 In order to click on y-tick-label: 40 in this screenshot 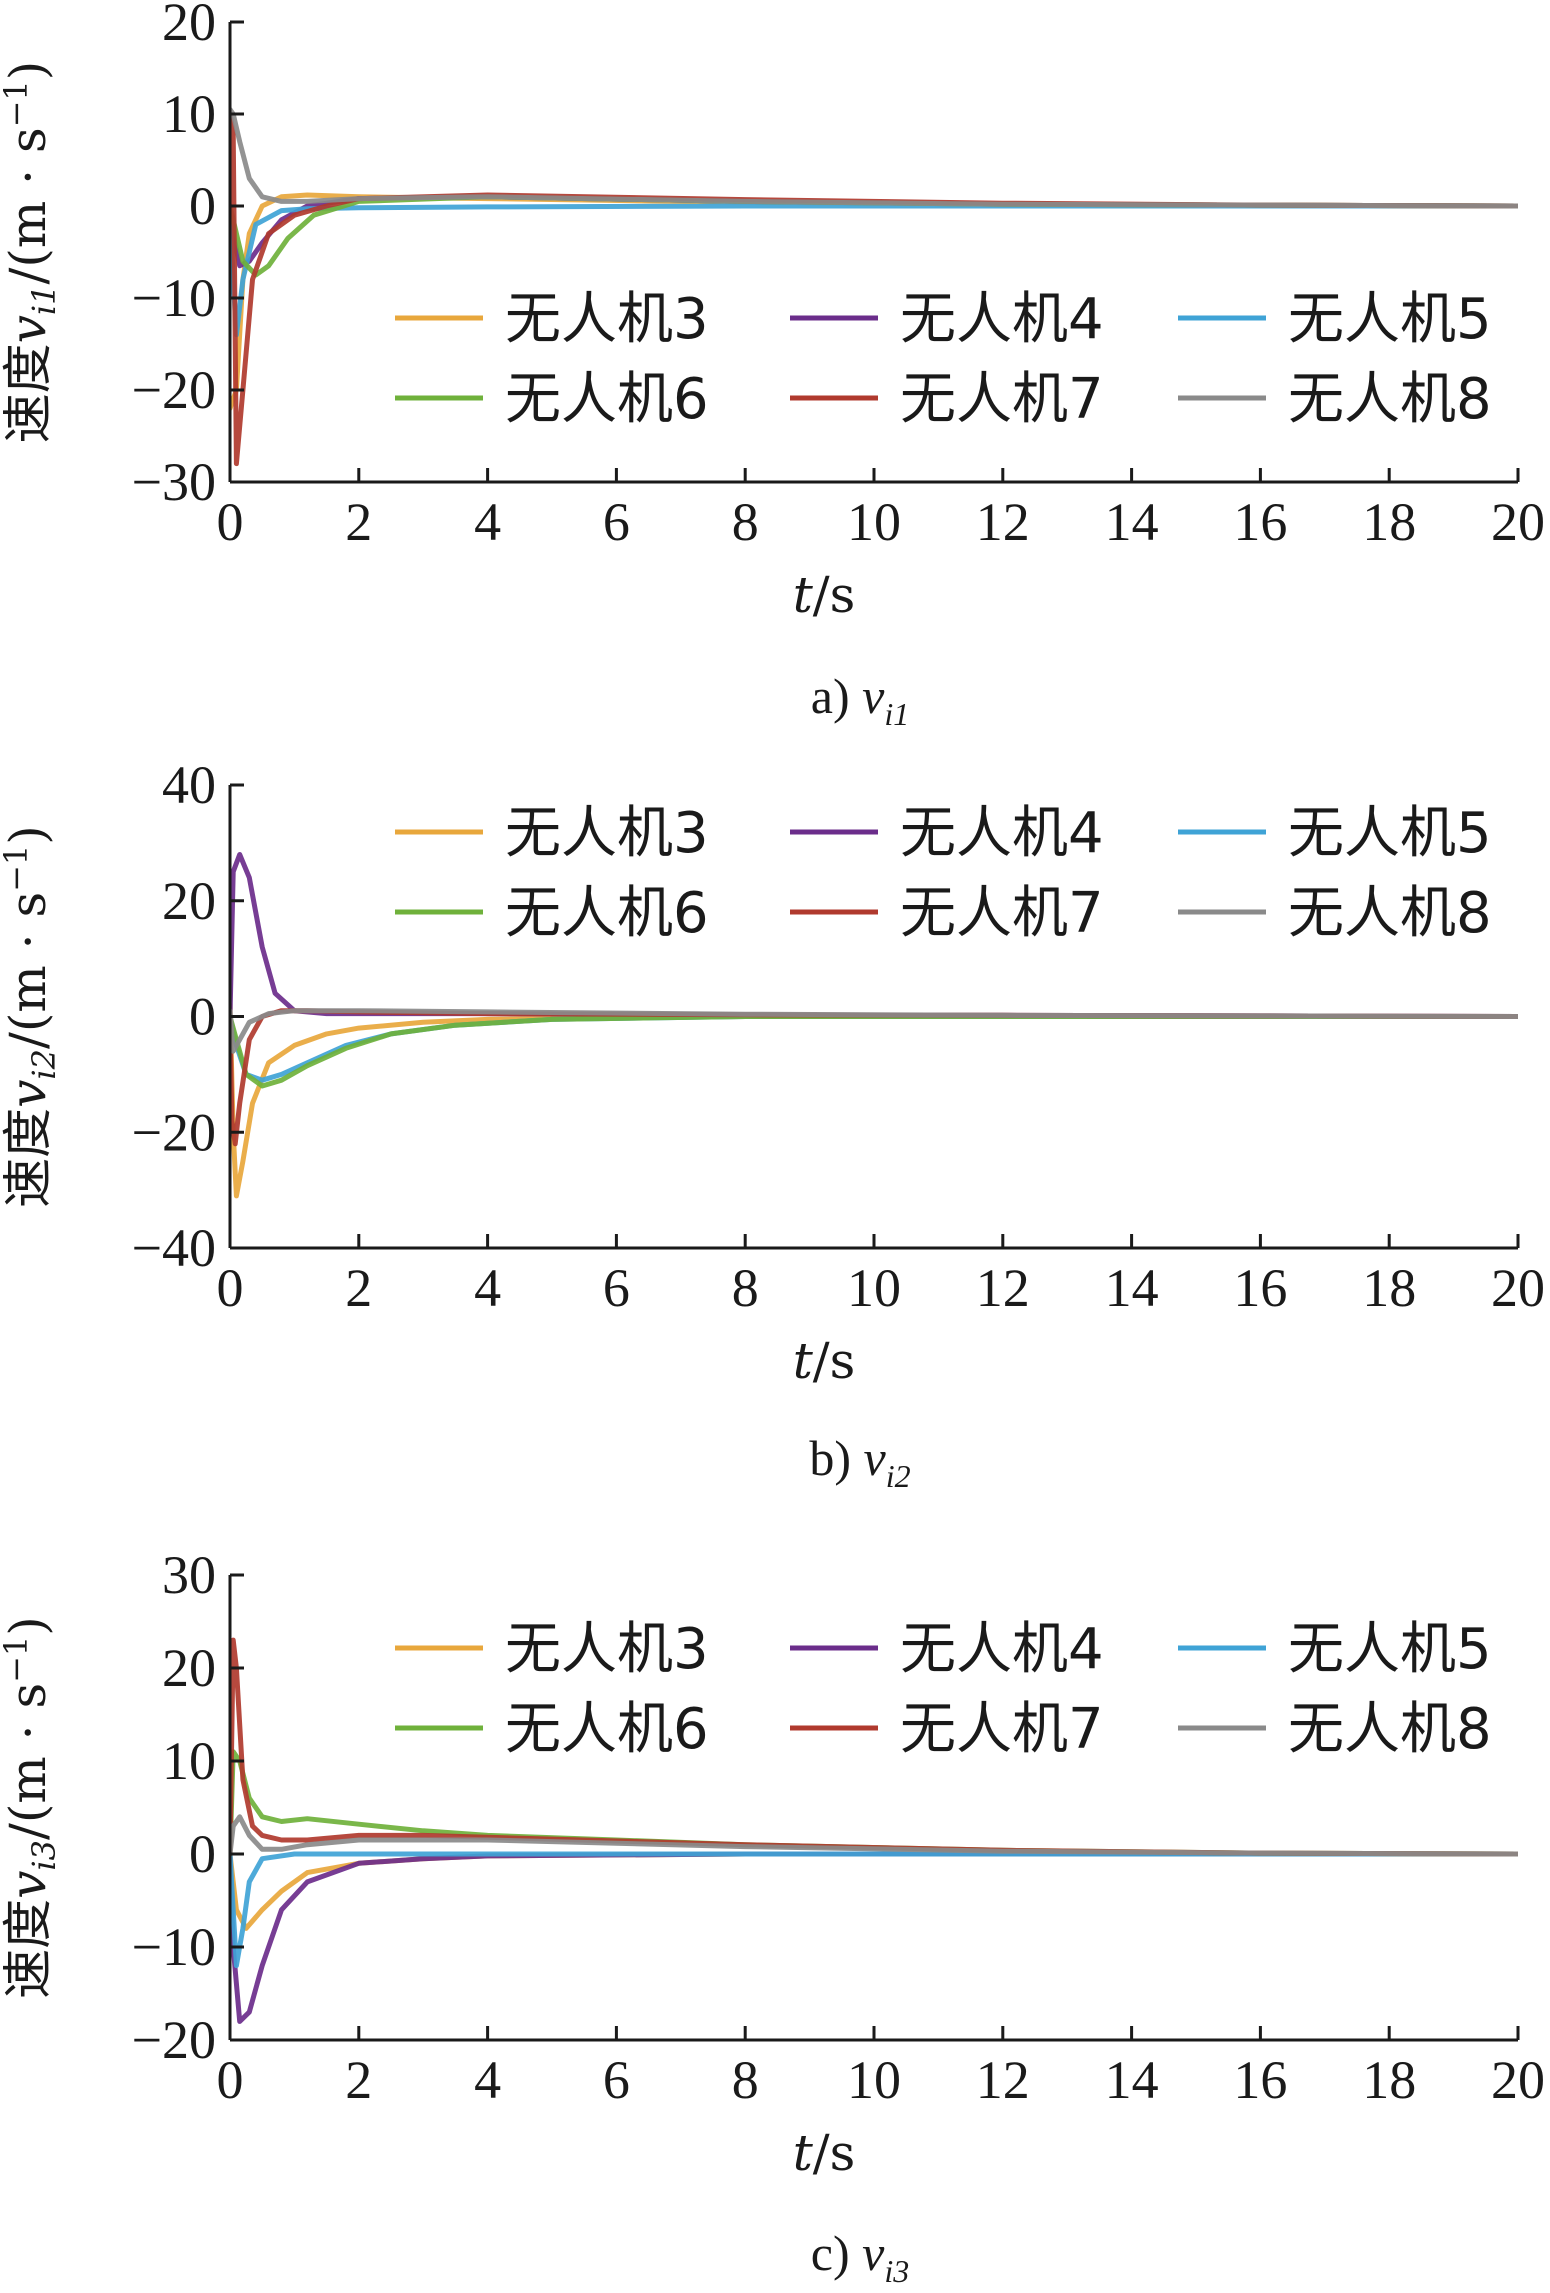, I will do `click(189, 785)`.